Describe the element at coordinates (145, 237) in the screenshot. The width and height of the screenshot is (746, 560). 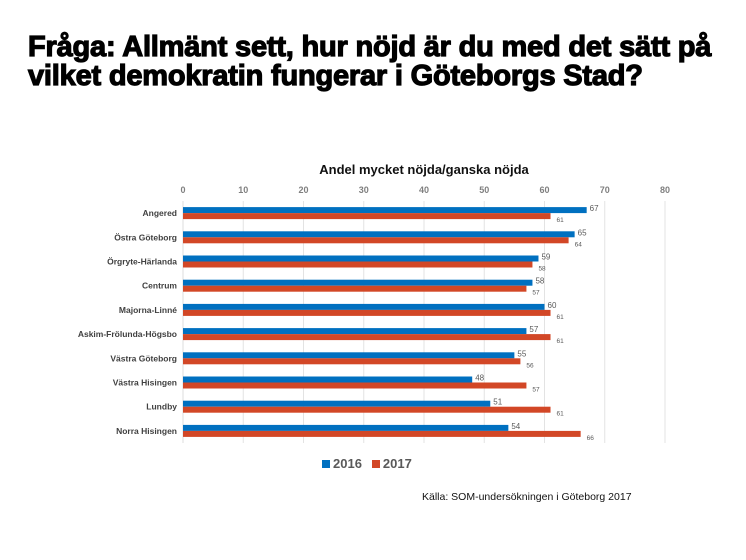
I see `category-label: Östra Göteborg` at that location.